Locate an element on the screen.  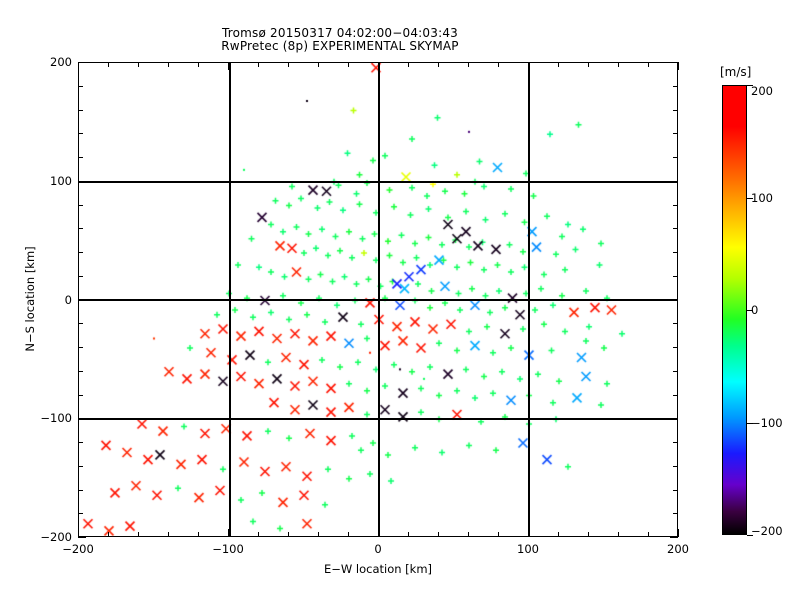
colorbar-gradient is located at coordinates (734, 310).